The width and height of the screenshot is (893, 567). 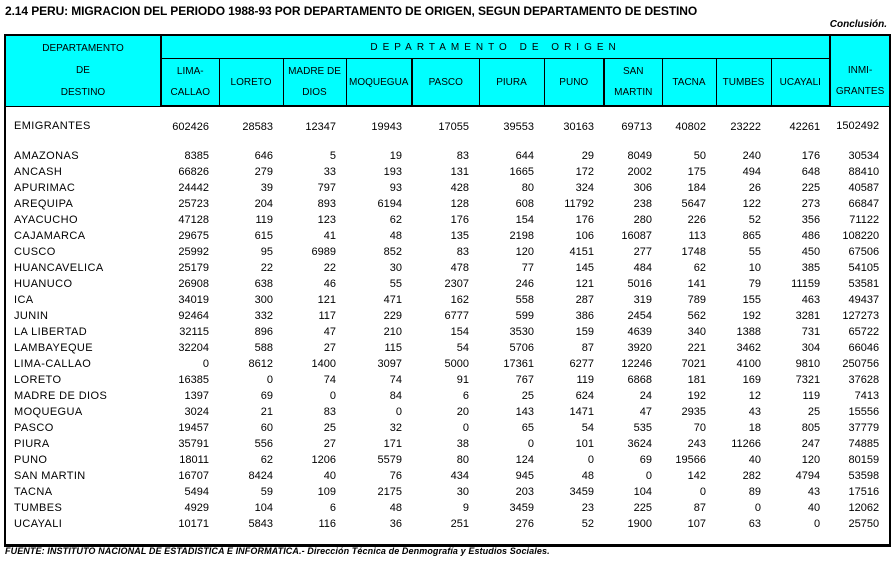 I want to click on cell-value: 276, so click(x=524, y=524).